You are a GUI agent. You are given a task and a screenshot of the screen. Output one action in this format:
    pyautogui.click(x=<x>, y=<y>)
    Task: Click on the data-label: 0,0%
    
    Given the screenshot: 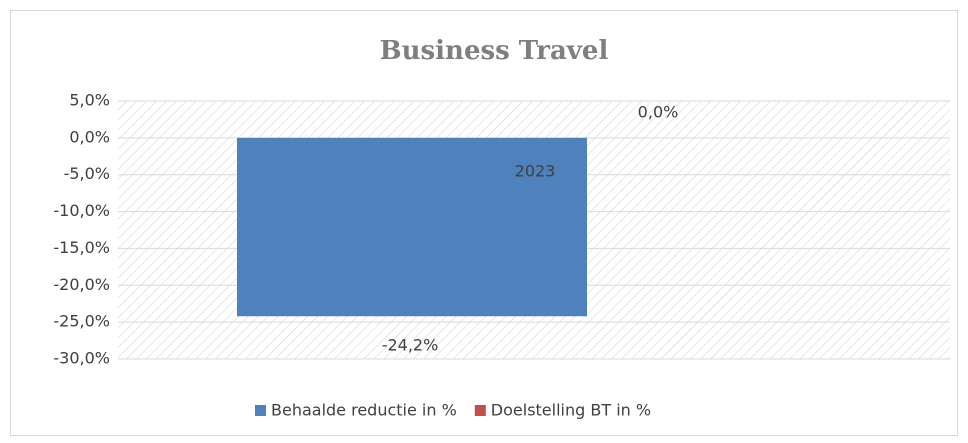 What is the action you would take?
    pyautogui.click(x=658, y=111)
    